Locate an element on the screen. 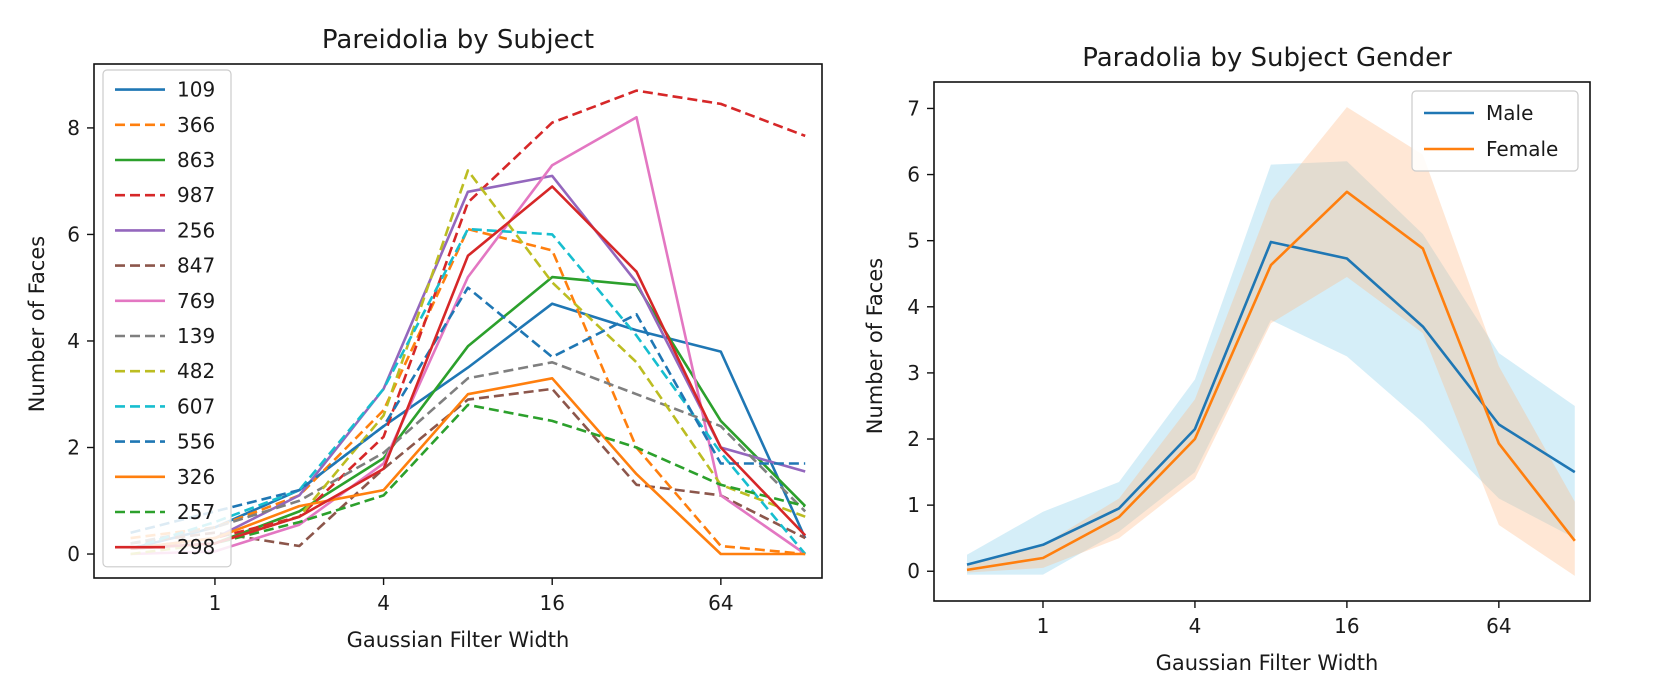 The width and height of the screenshot is (1662, 678). y-tick-label: 1 is located at coordinates (913, 505).